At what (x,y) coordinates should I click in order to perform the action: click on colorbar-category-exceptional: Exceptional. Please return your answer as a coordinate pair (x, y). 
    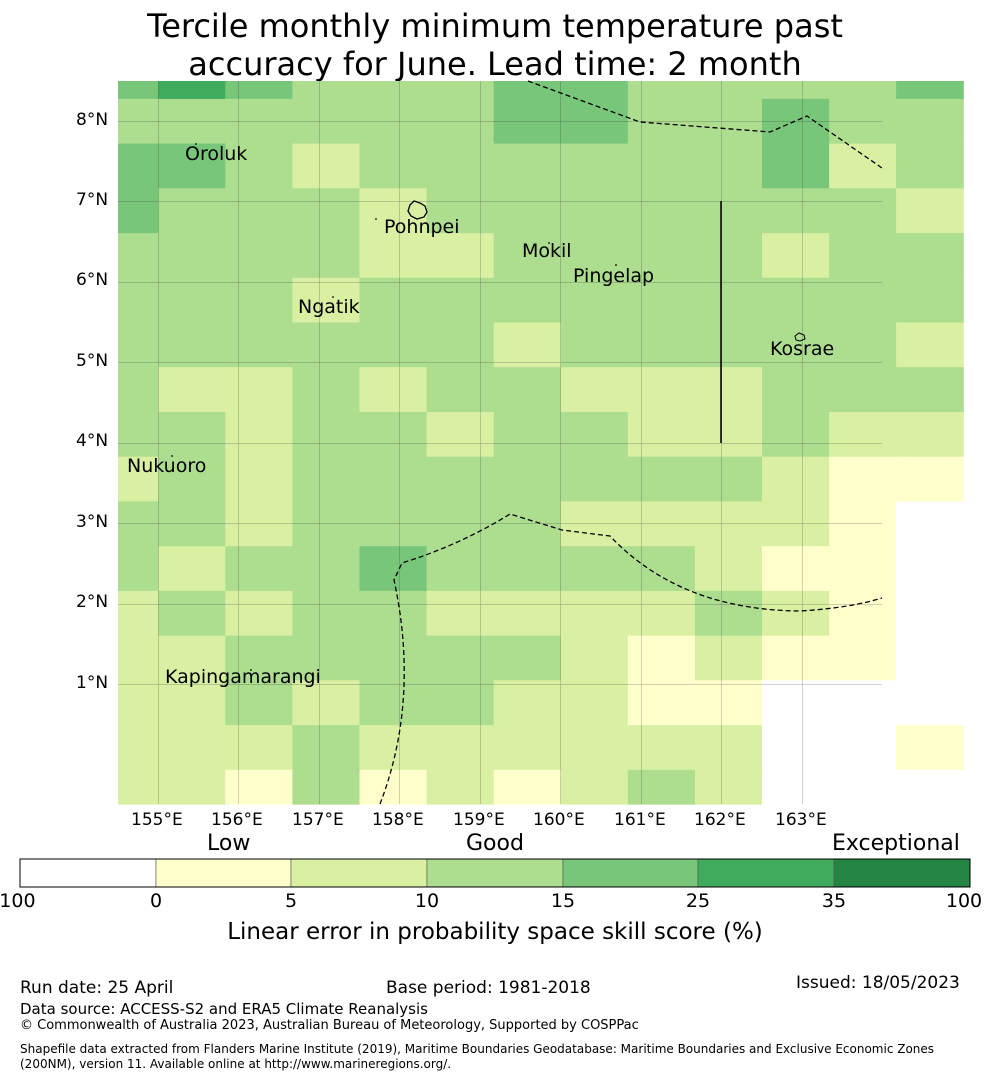
    Looking at the image, I should click on (896, 843).